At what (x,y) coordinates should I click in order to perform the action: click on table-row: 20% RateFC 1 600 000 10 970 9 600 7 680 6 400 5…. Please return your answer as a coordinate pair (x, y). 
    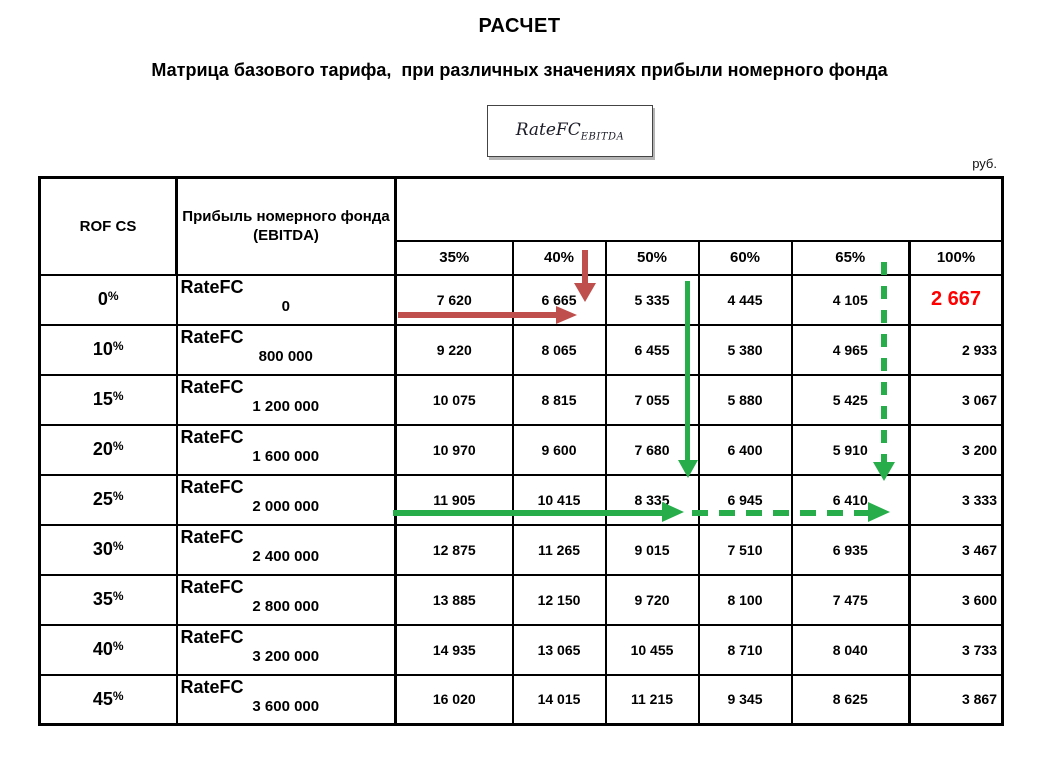
    Looking at the image, I should click on (521, 449).